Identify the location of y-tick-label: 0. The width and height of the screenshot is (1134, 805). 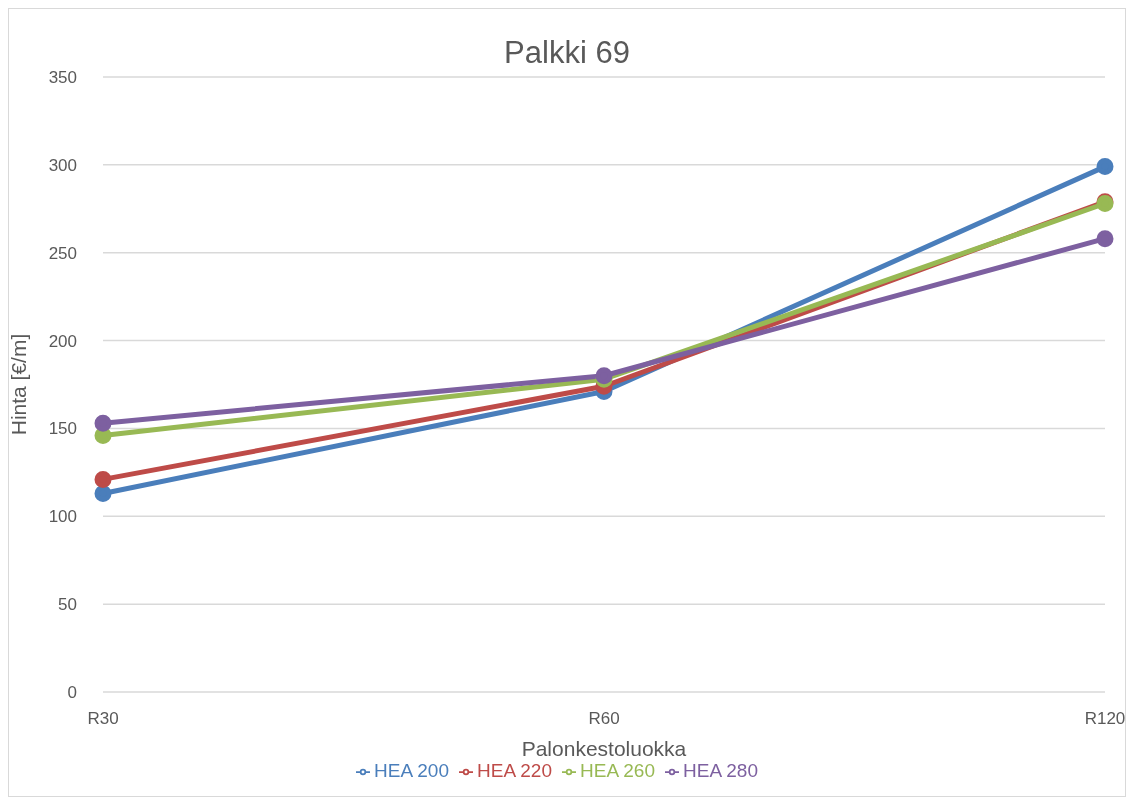
(72, 693).